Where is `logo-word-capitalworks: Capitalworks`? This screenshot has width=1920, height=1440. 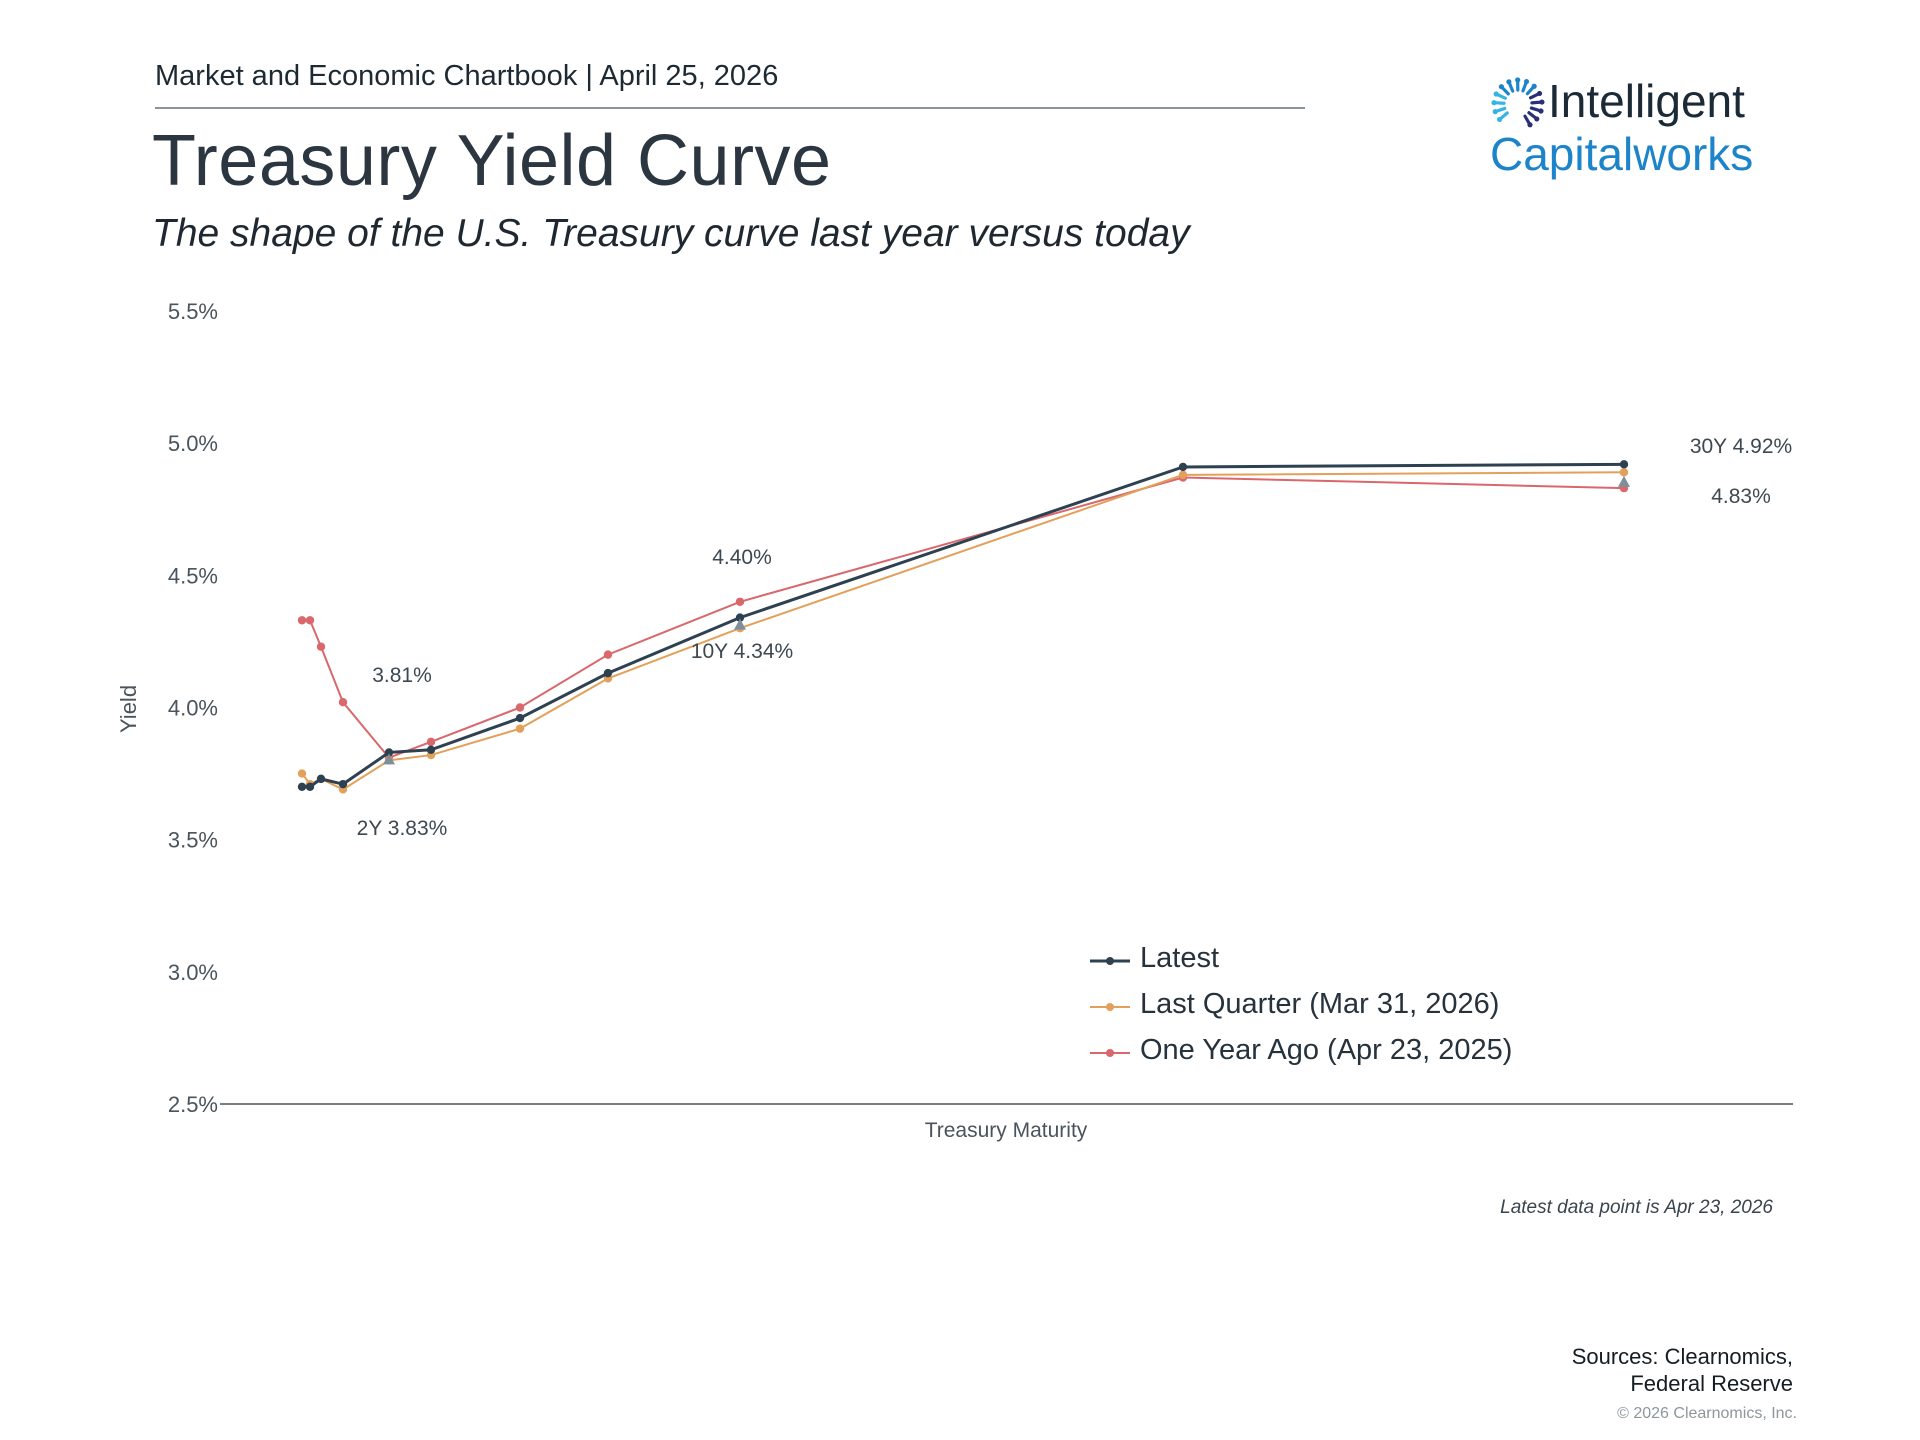 logo-word-capitalworks: Capitalworks is located at coordinates (1622, 154).